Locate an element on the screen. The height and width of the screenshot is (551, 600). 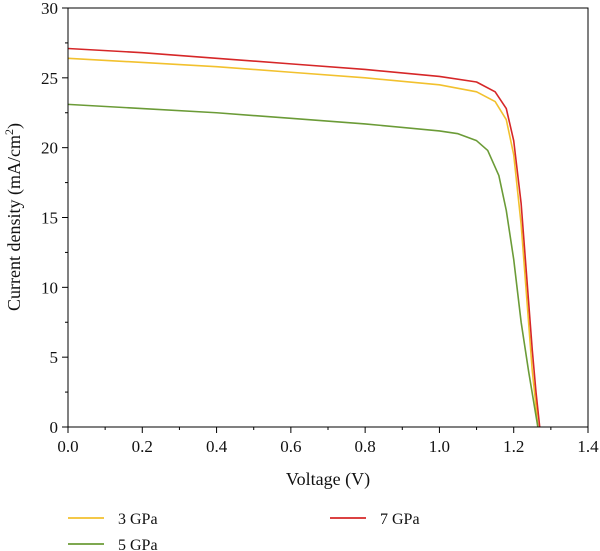
y-axis-title-main: Current density (mA/cm is located at coordinates (14, 223).